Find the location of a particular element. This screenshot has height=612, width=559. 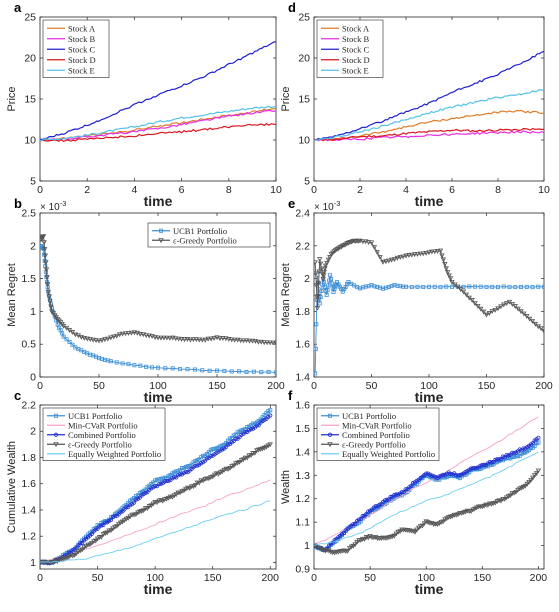

legend-marker is located at coordinates (160, 230).